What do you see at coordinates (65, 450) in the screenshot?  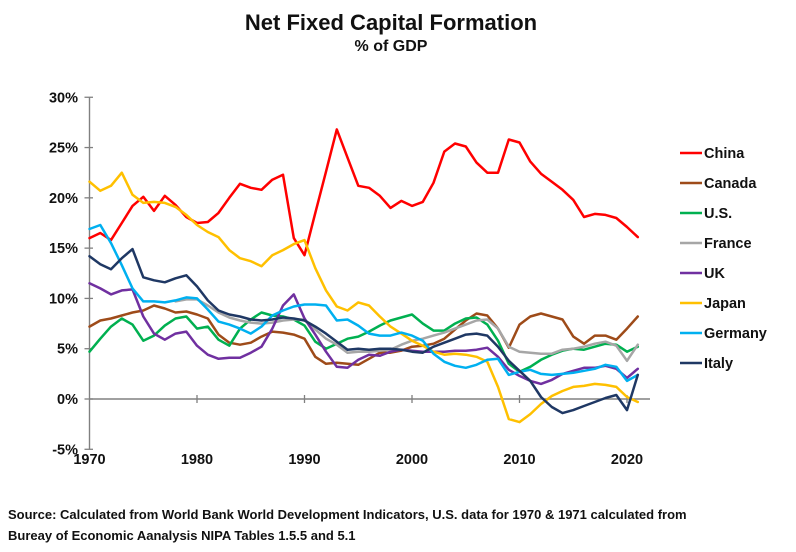 I see `y-tick-label--5: -5%` at bounding box center [65, 450].